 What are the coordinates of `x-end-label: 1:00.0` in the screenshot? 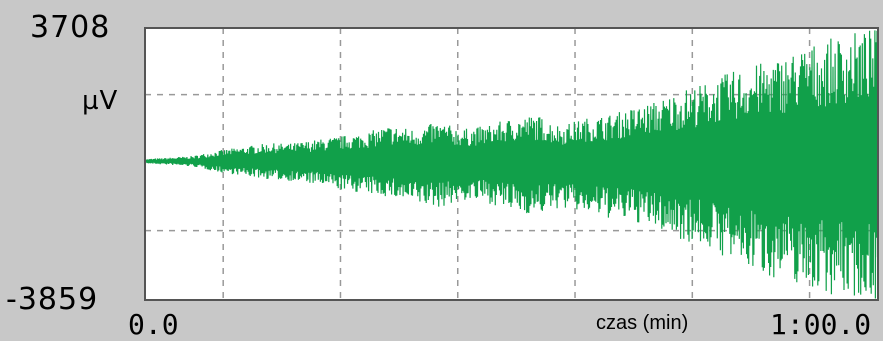 It's located at (821, 324).